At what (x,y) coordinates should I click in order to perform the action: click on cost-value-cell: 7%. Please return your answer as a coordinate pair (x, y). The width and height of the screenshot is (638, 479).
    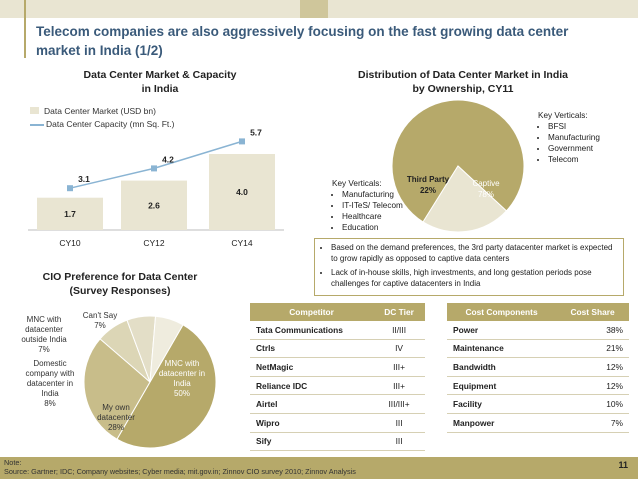
    Looking at the image, I should click on (592, 423).